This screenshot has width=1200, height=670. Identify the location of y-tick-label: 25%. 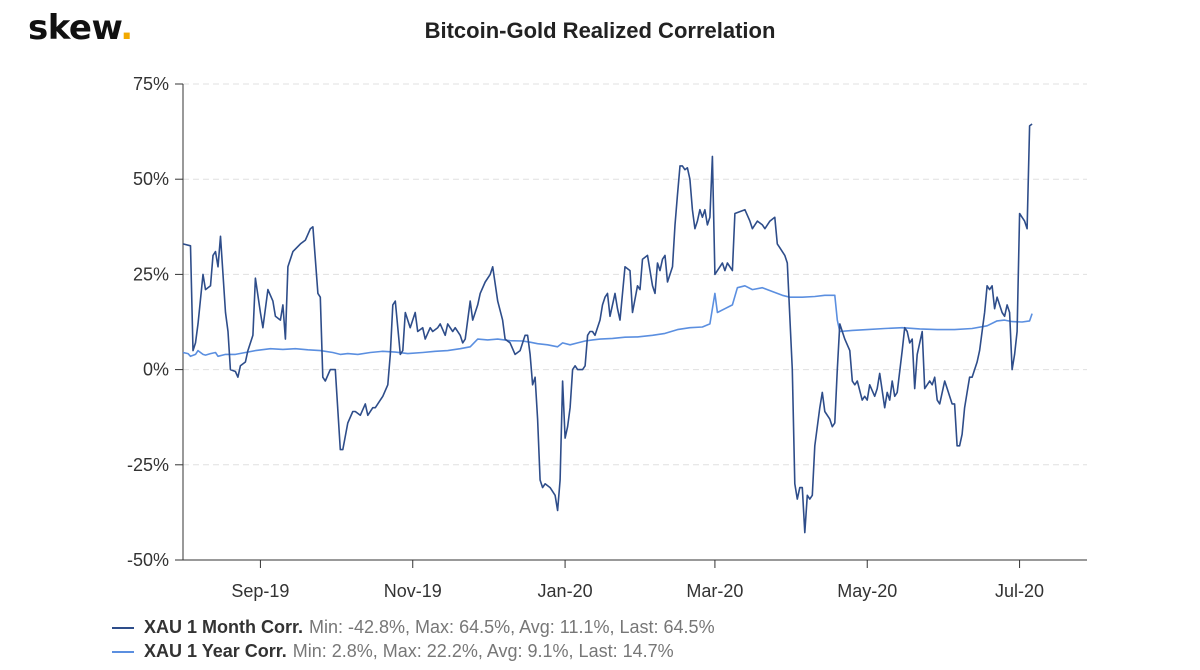
(151, 274).